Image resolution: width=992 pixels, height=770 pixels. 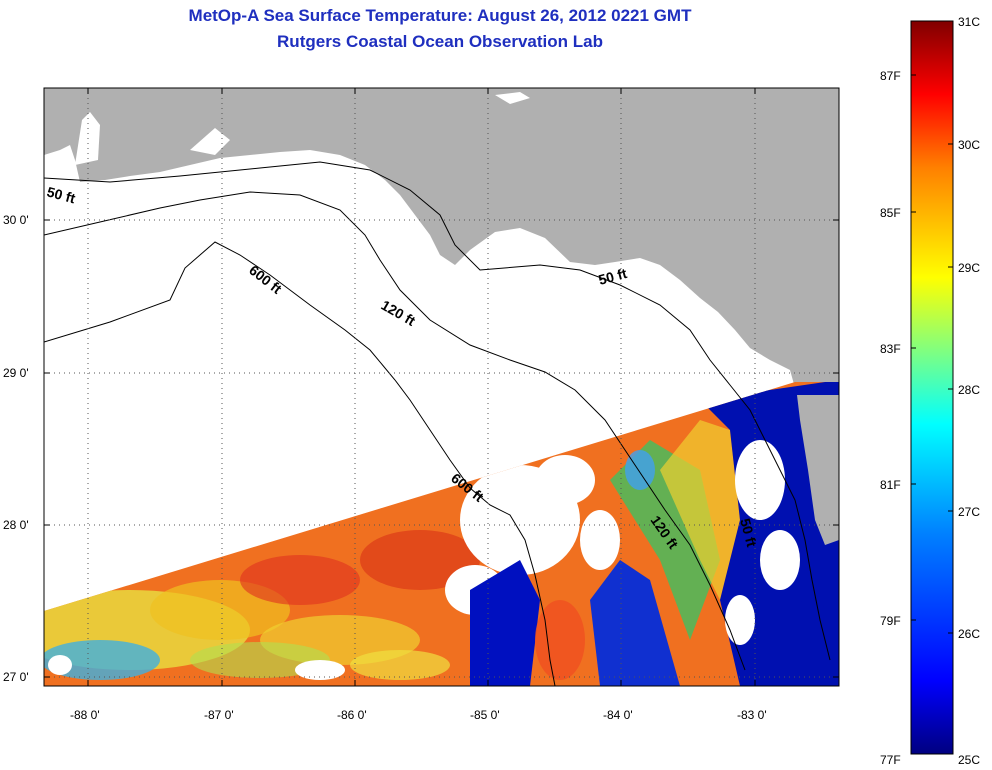 I want to click on lon-tick-label: -88 0', so click(x=85, y=715).